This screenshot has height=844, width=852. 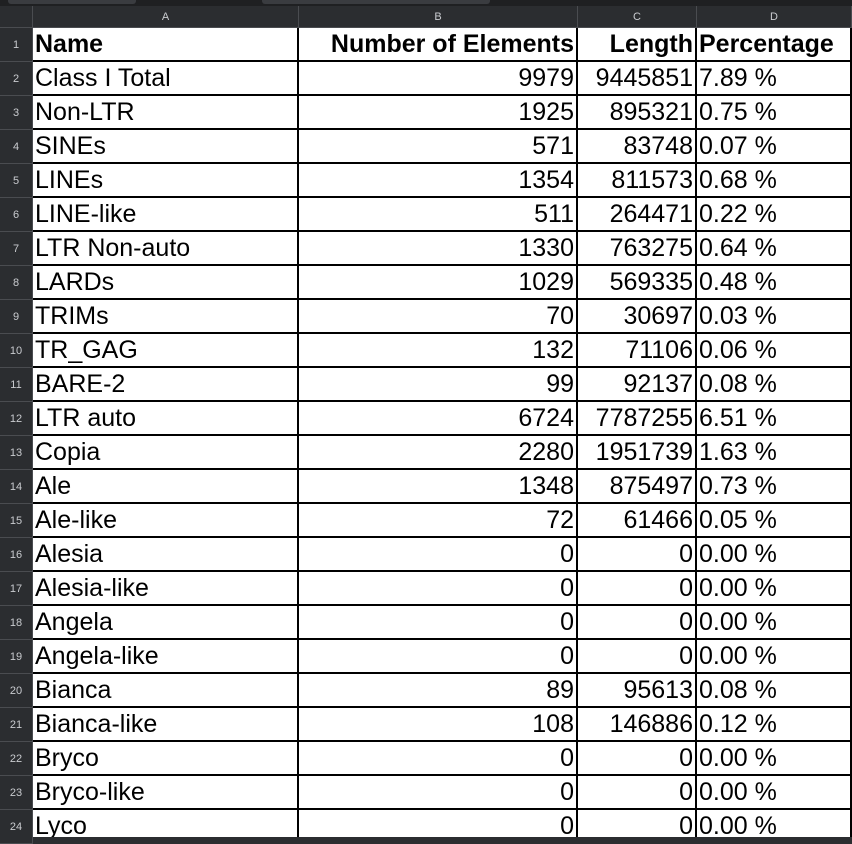 I want to click on cell: 6724, so click(x=438, y=419).